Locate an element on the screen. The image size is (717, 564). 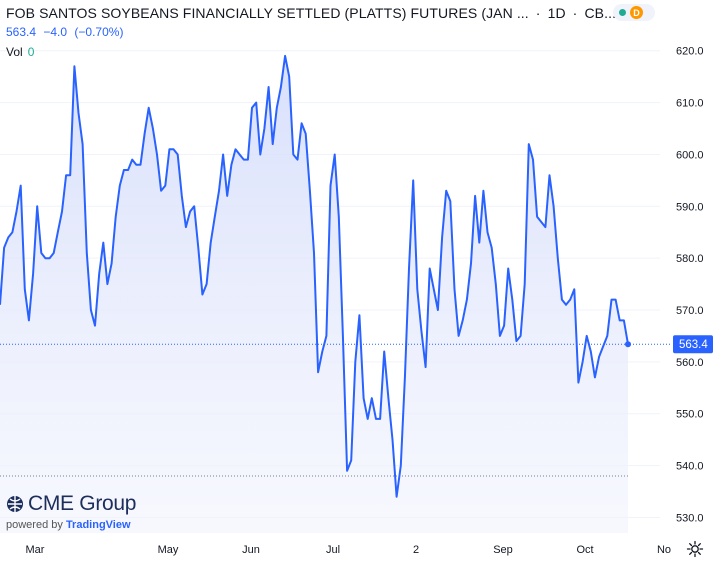
cme-logo: CME Group powered by TradingView is located at coordinates (71, 511).